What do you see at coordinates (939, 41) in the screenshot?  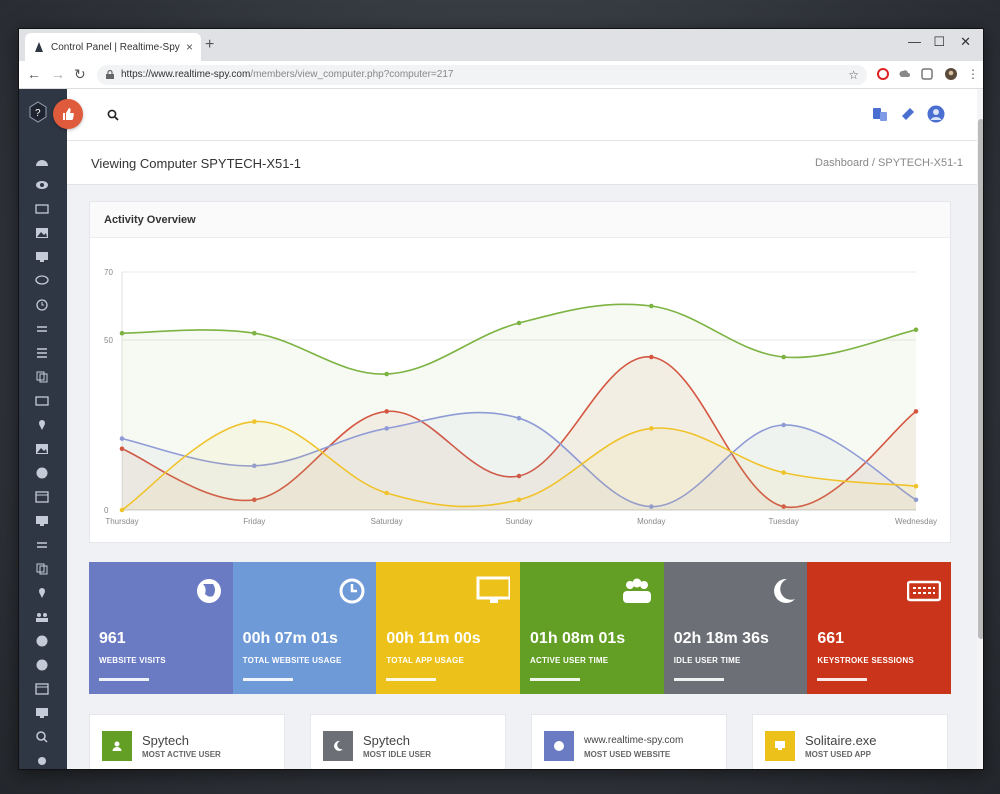 I see `maximize-icon: ☐` at bounding box center [939, 41].